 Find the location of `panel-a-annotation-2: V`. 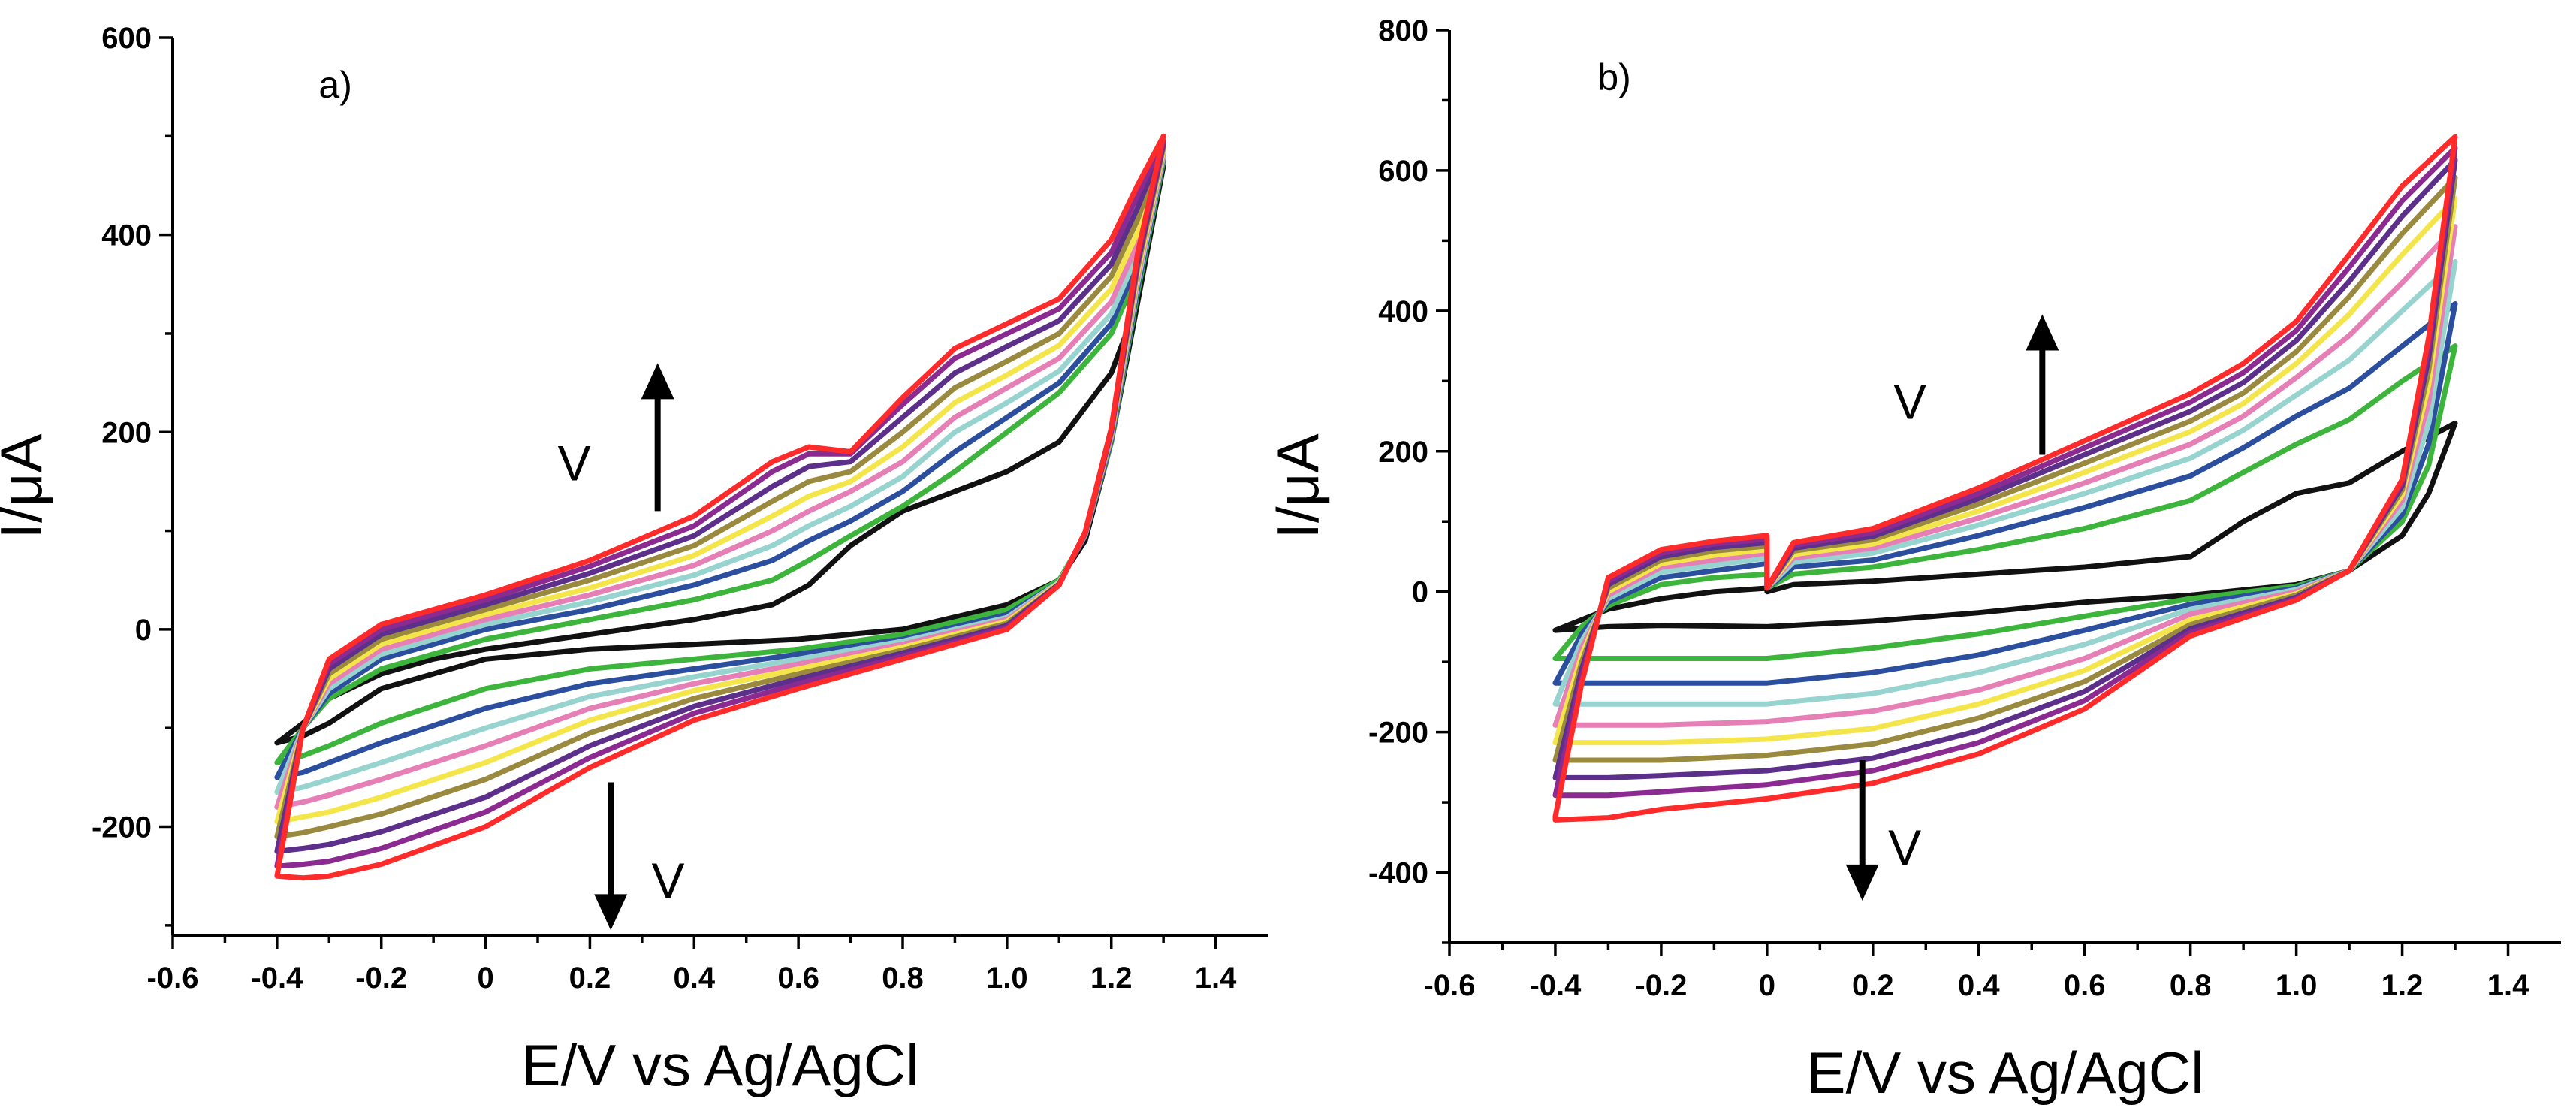

panel-a-annotation-2: V is located at coordinates (640, 856).